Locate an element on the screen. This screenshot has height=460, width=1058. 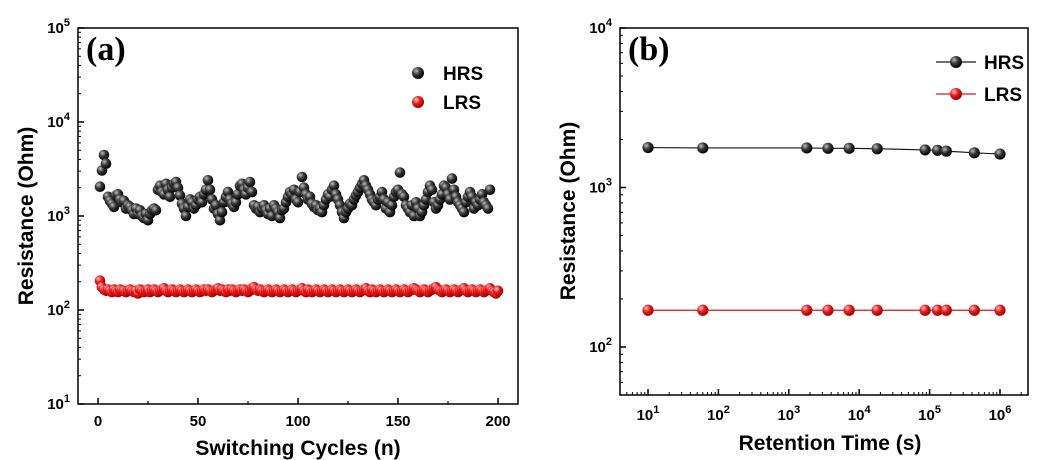
y-tick-label-b: 10⁴ is located at coordinates (601, 27).